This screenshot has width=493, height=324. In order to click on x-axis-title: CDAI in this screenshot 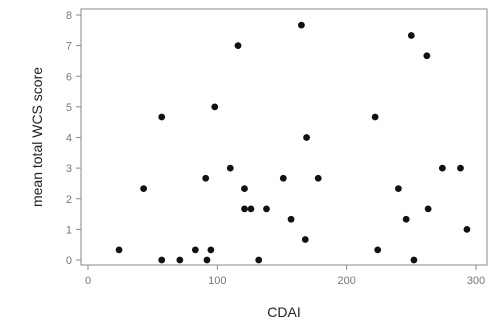, I will do `click(283, 312)`.